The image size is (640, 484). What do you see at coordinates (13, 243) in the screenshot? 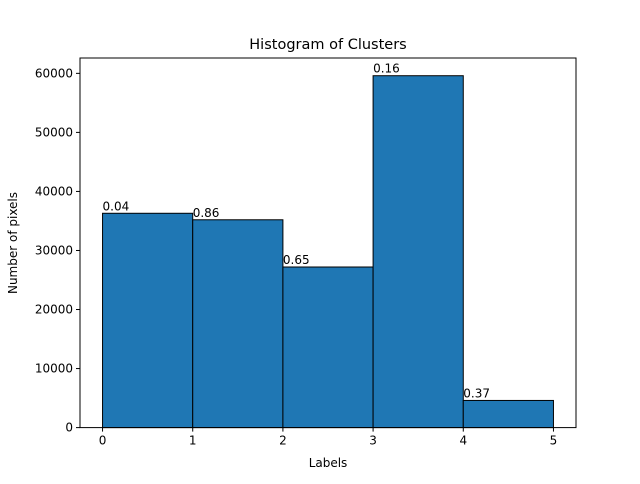
I see `y-axis-label: Number of pixels` at bounding box center [13, 243].